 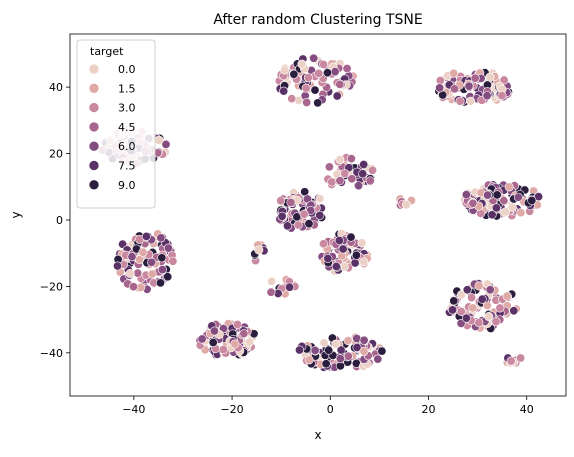 I want to click on y-tick-label: 20, so click(x=56, y=154).